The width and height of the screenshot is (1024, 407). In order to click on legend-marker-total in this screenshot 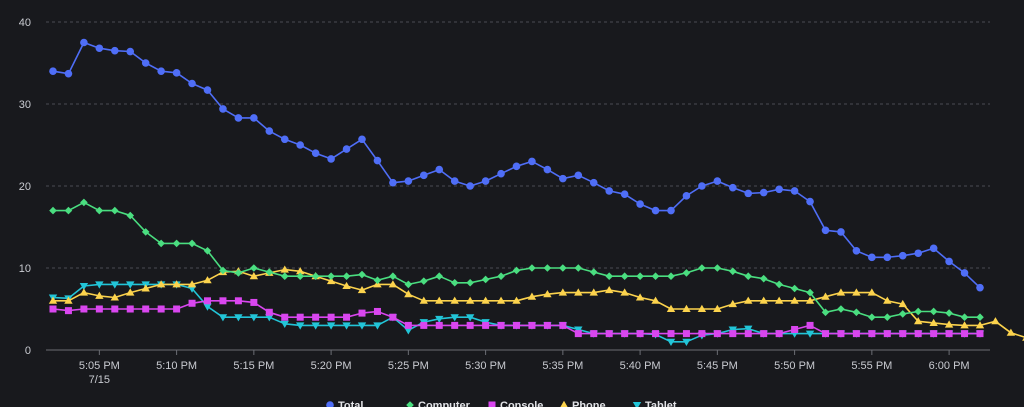, I will do `click(330, 404)`.